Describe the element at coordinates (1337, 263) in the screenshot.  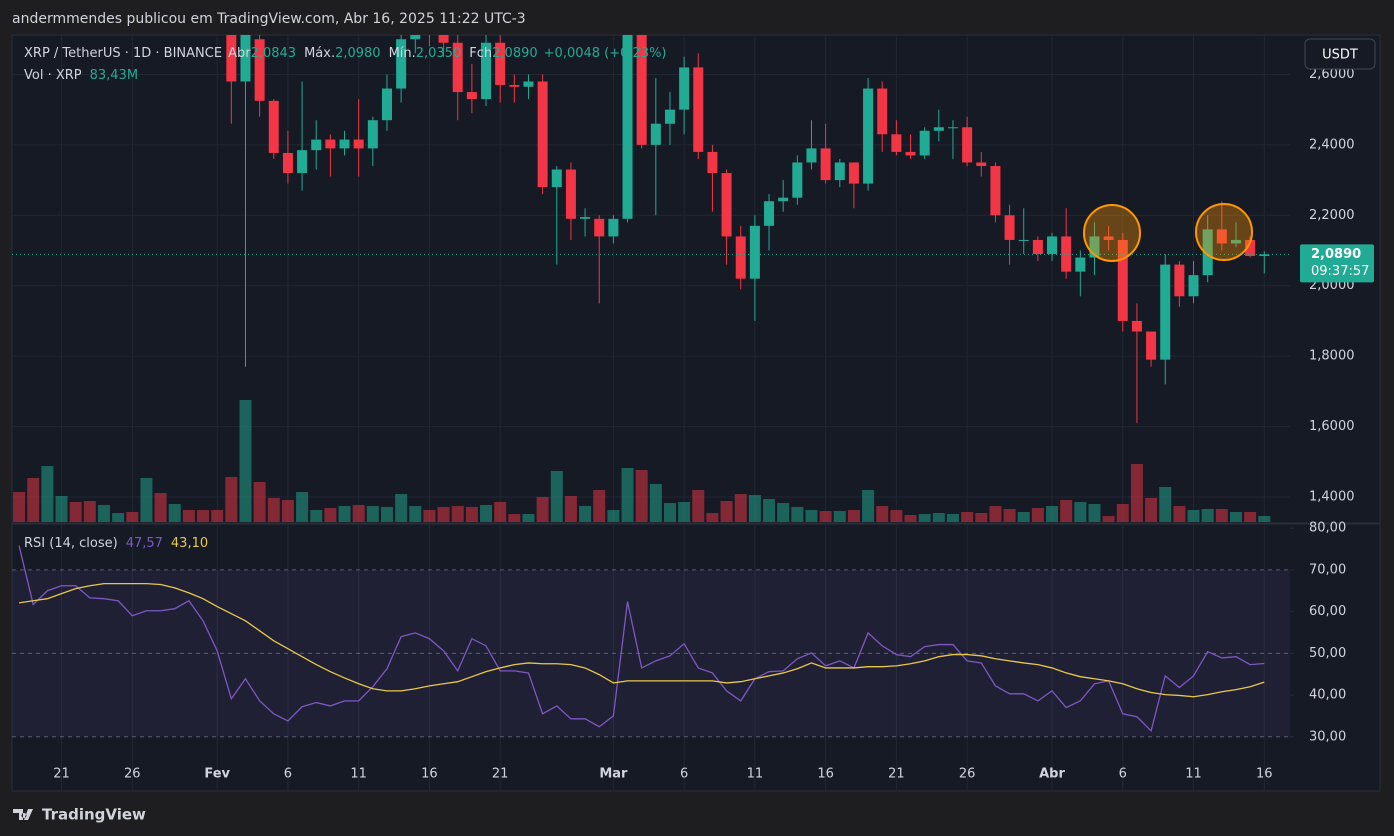
I see `last-price-box` at that location.